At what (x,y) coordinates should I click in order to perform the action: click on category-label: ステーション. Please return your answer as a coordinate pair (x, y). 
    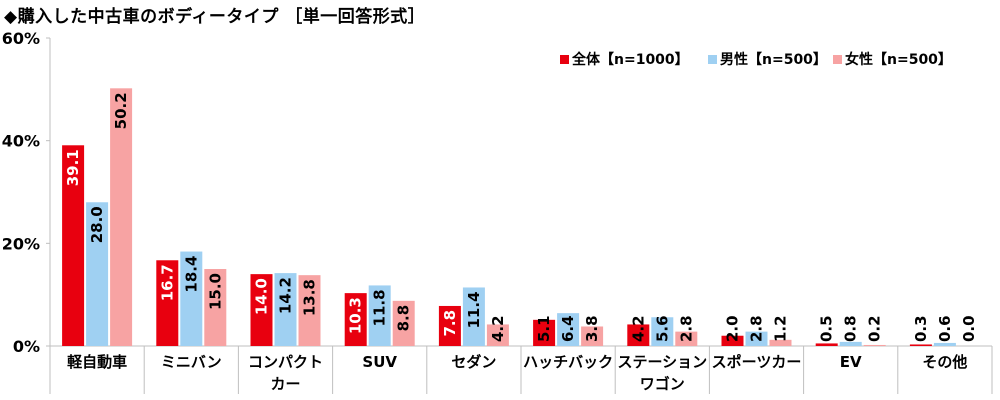
    Looking at the image, I should click on (662, 362).